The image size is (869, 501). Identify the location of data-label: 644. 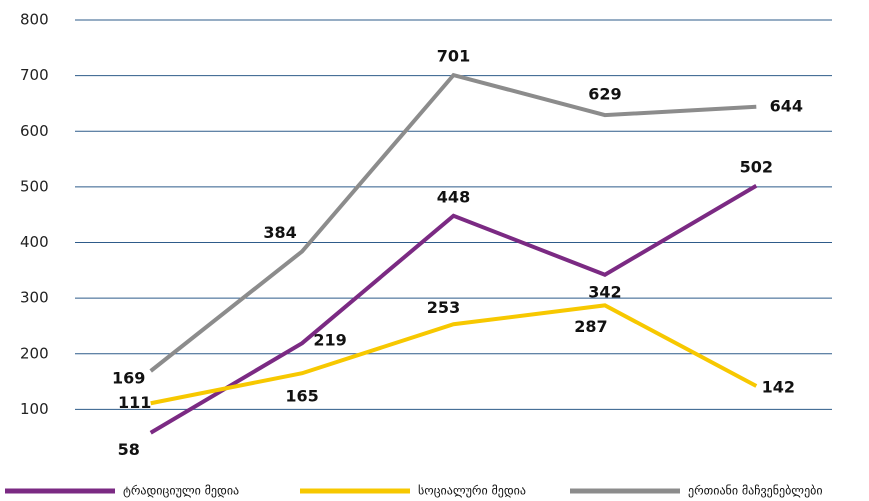
(786, 105).